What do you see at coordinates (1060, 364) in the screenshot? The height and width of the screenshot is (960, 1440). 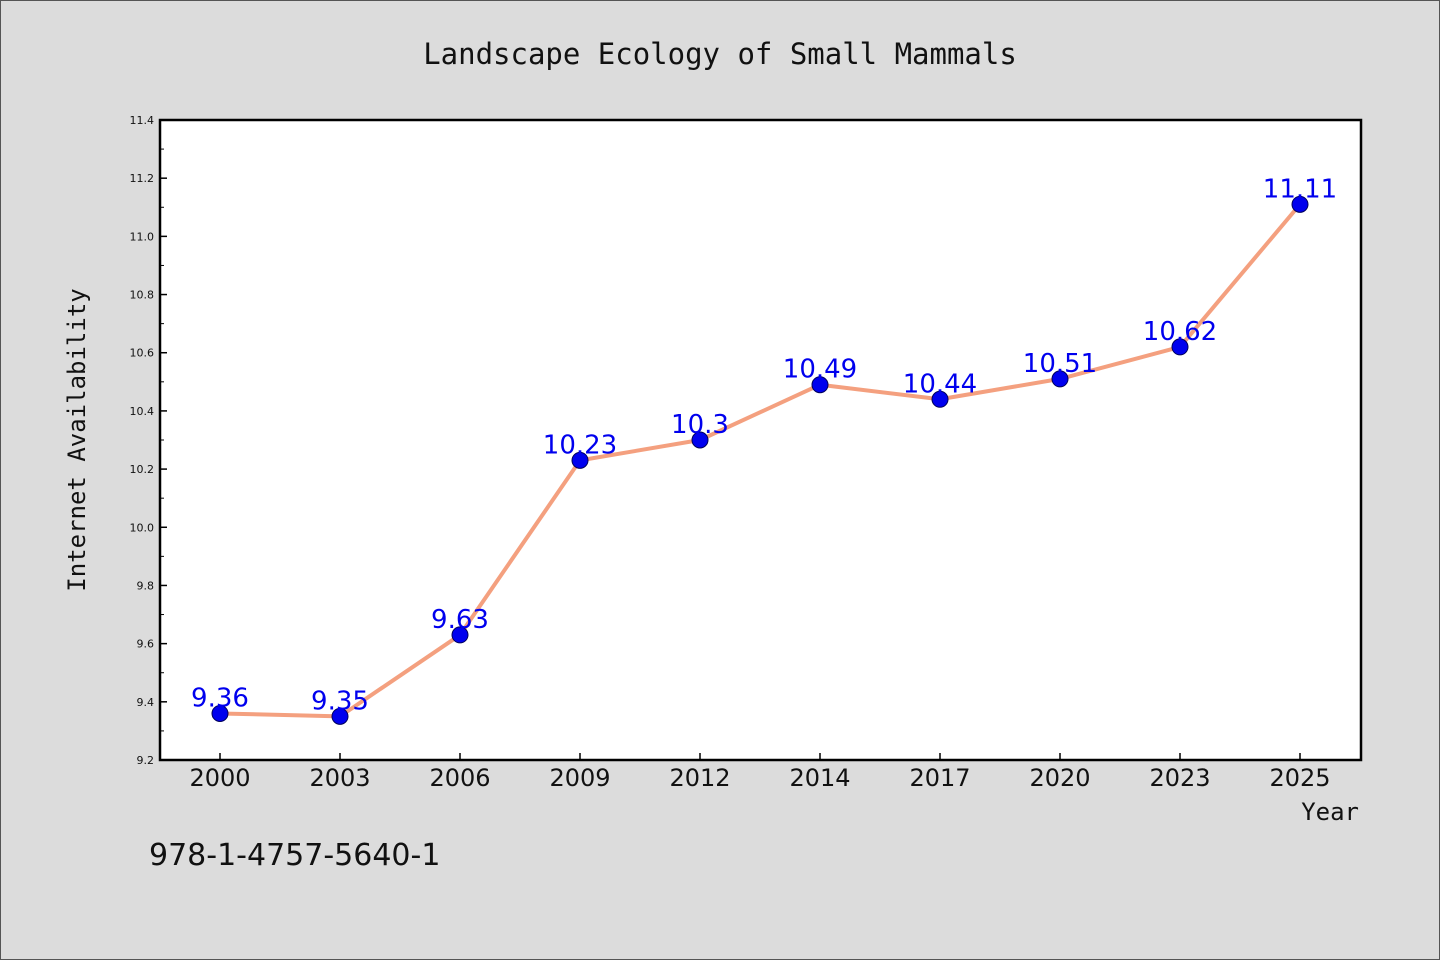 I see `data-label: 10.51` at bounding box center [1060, 364].